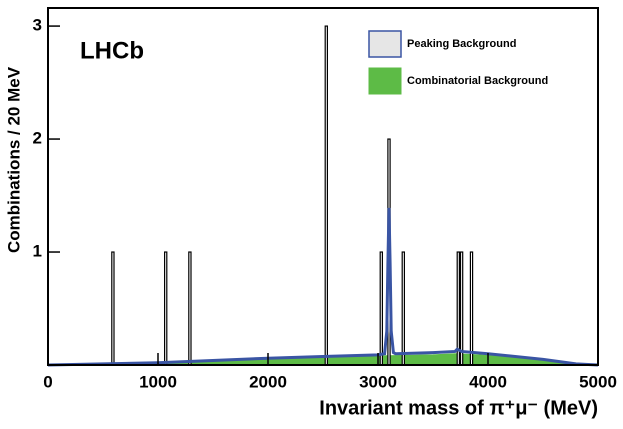 This screenshot has width=623, height=429. What do you see at coordinates (47, 381) in the screenshot?
I see `x-tick-label: 0` at bounding box center [47, 381].